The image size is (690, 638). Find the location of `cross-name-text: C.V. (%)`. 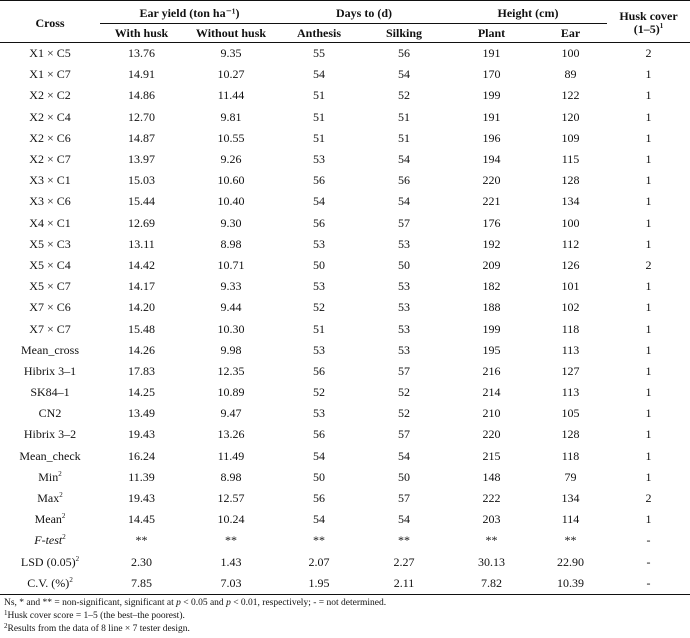

cross-name-text: C.V. (%) is located at coordinates (48, 582).